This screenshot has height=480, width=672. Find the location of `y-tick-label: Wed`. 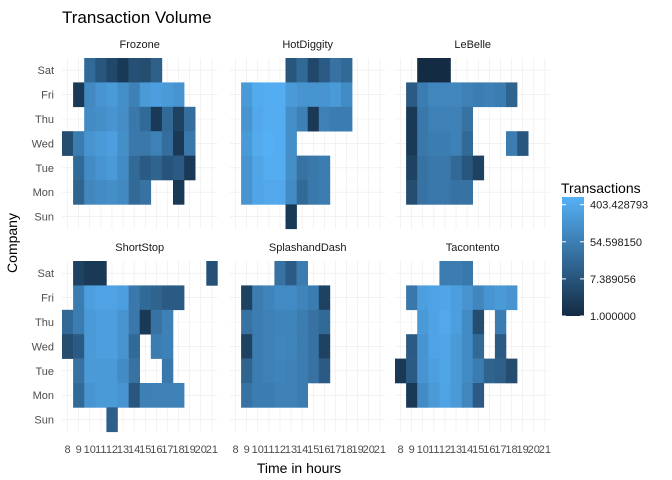

y-tick-label: Wed is located at coordinates (43, 347).